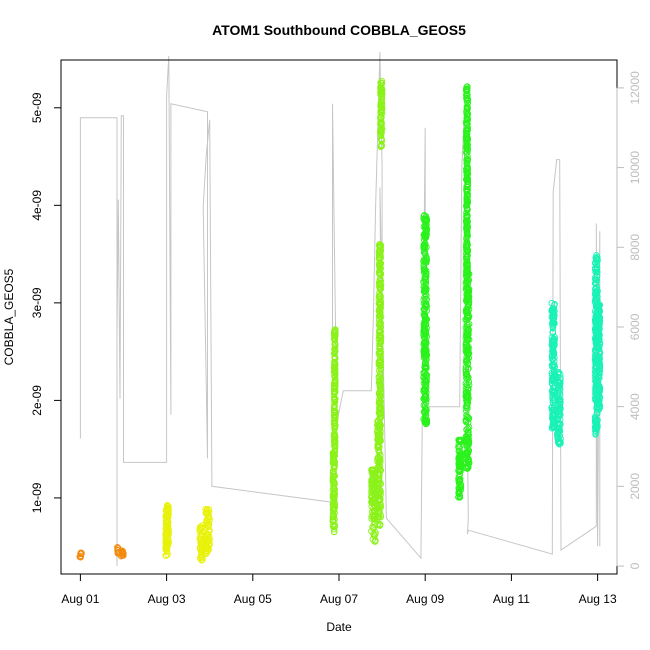 The height and width of the screenshot is (650, 650). What do you see at coordinates (629, 320) in the screenshot?
I see `y2-axis: 0 2000 4000 6000 8000 10000 12000` at bounding box center [629, 320].